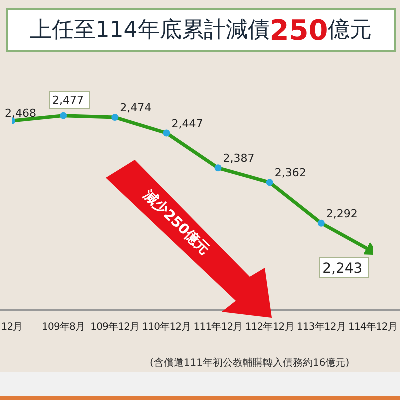 This screenshot has width=400, height=400. Describe the element at coordinates (64, 327) in the screenshot. I see `x-tick-label: 109年8月` at that location.